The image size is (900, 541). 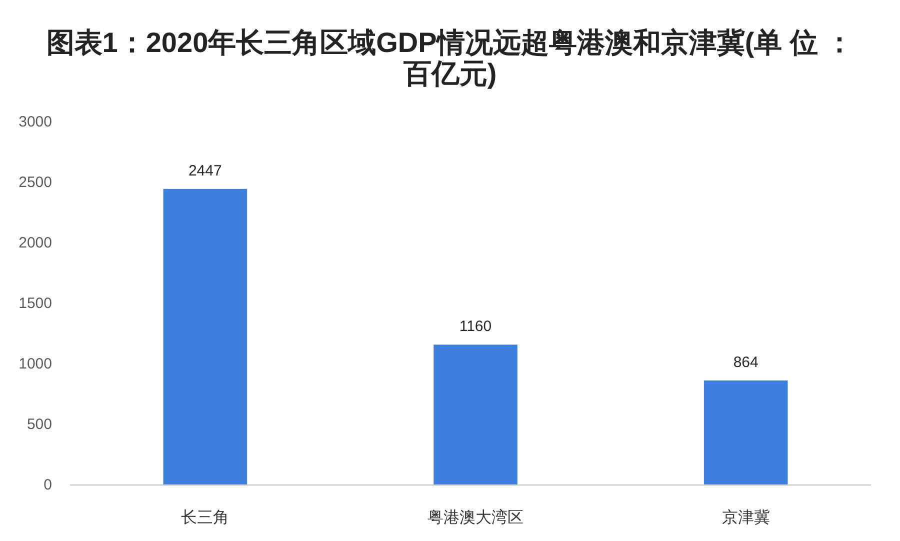 I want to click on y-tick-label: 1000, so click(x=35, y=364).